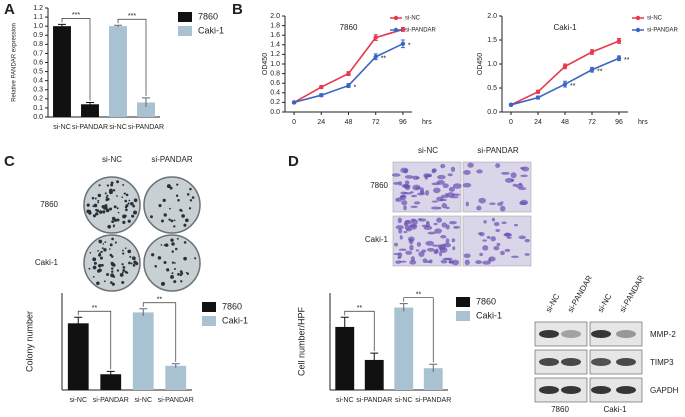 The width and height of the screenshot is (685, 417). What do you see at coordinates (573, 86) in the screenshot?
I see `significance-label: **` at bounding box center [573, 86].